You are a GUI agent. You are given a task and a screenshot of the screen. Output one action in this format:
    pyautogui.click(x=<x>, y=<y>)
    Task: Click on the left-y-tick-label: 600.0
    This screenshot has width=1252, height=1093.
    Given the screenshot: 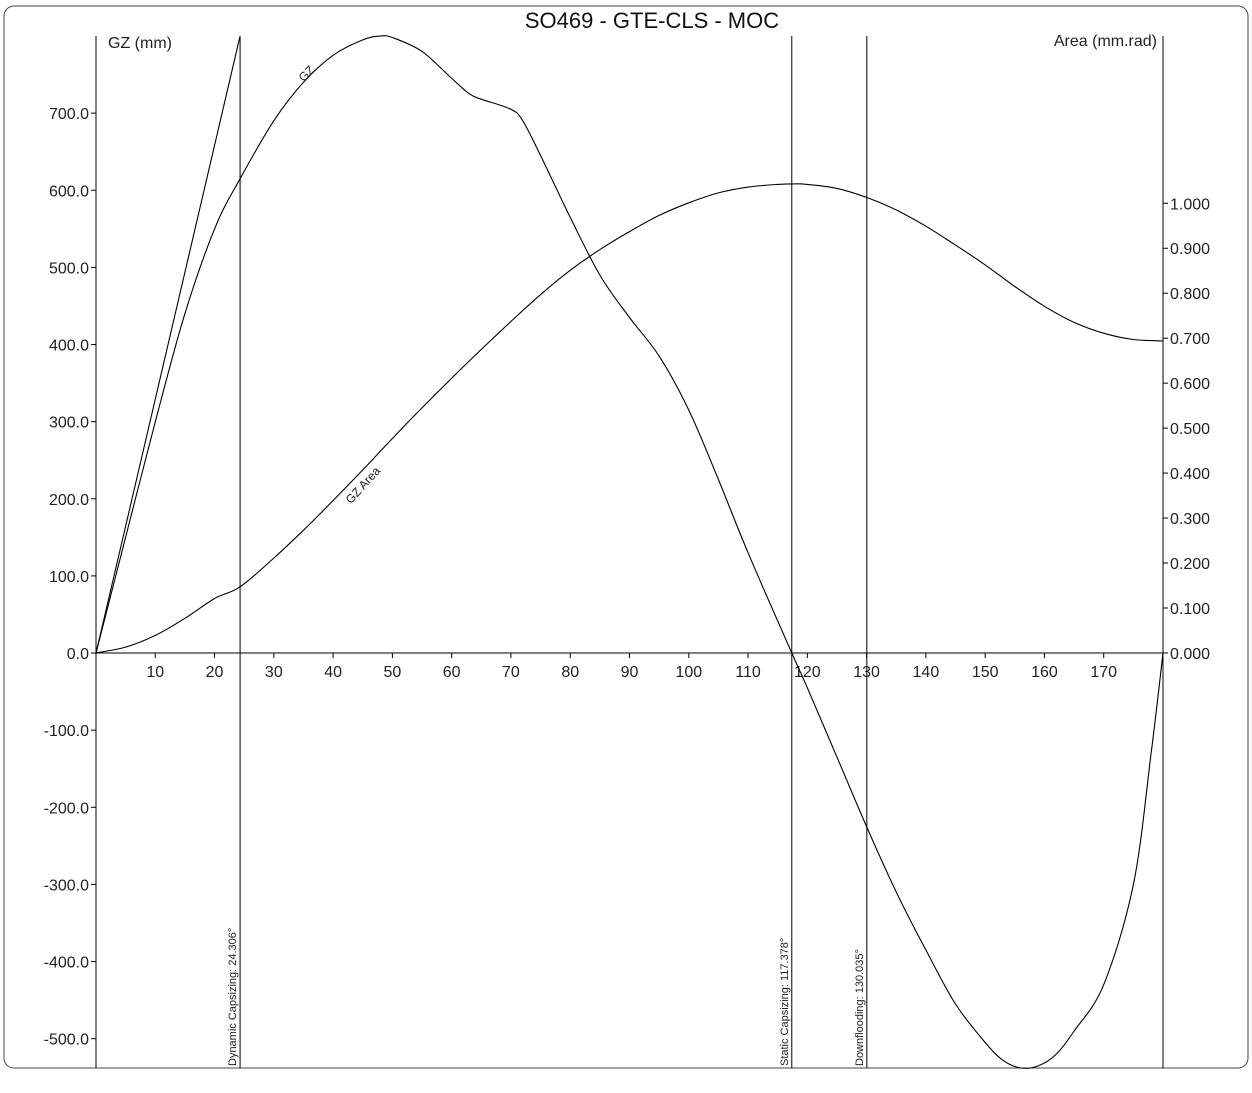 What is the action you would take?
    pyautogui.click(x=69, y=191)
    